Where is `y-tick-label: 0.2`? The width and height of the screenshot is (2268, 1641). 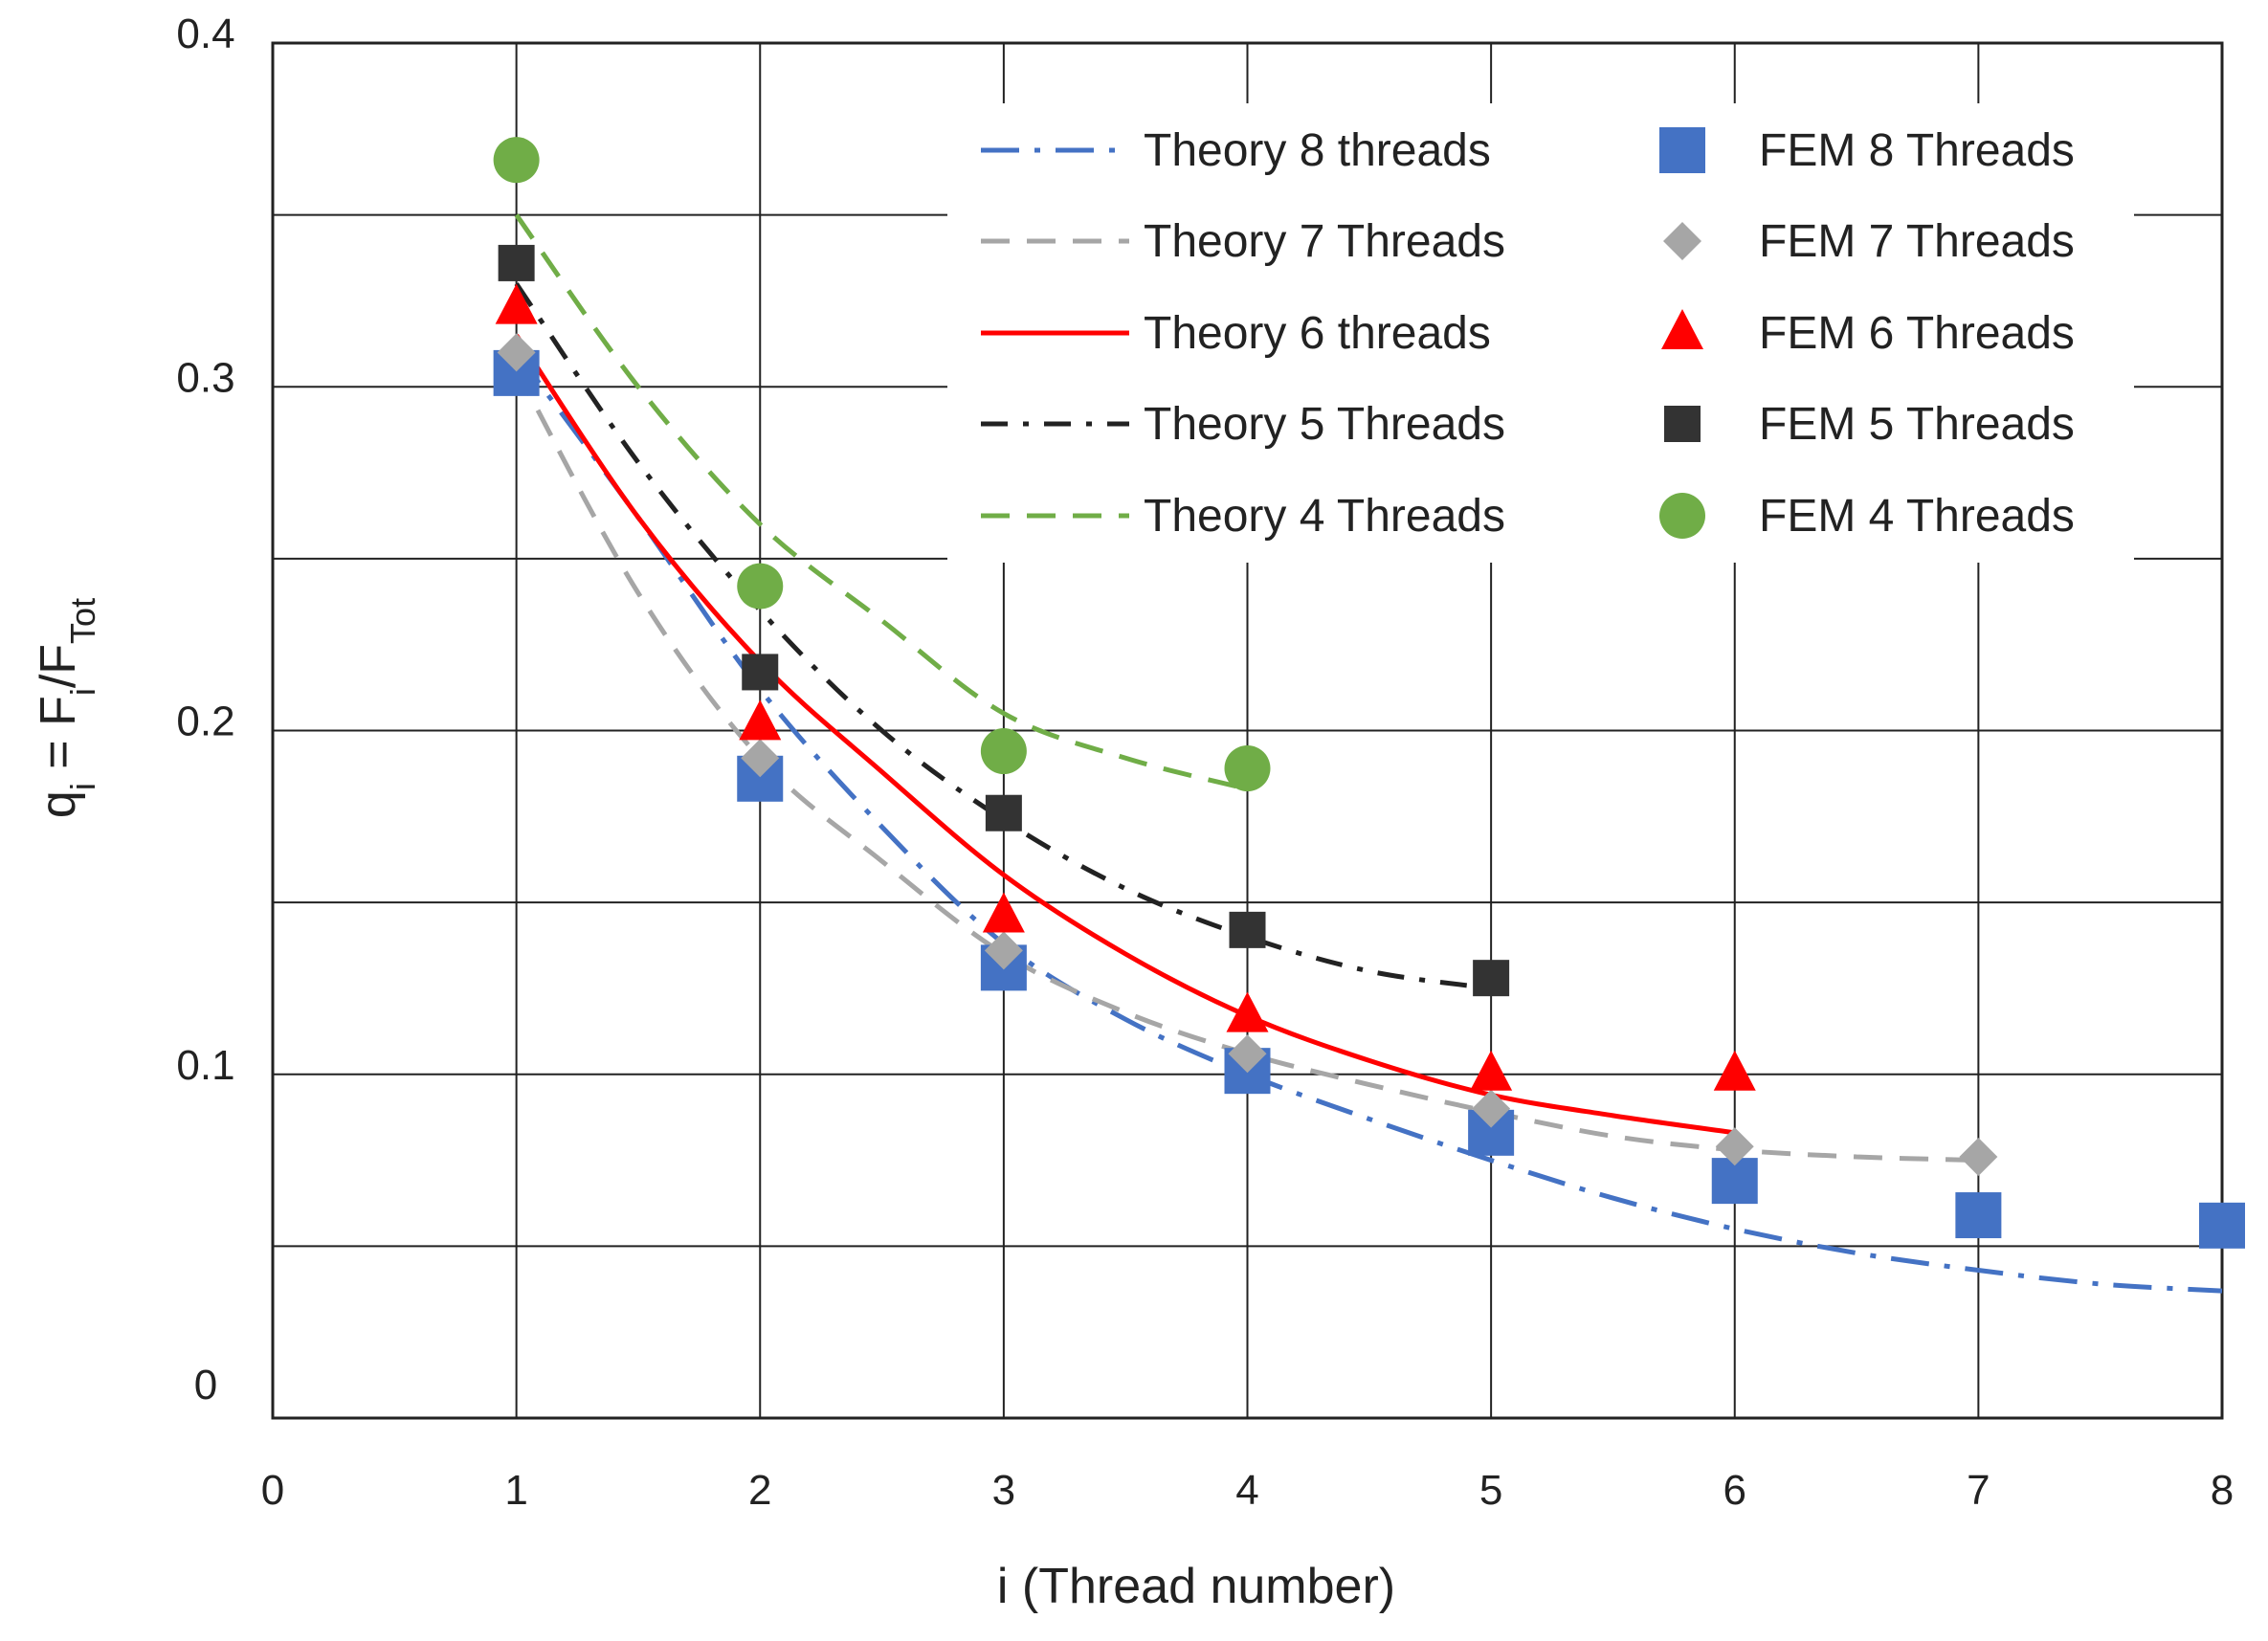 y-tick-label: 0.2 is located at coordinates (205, 722).